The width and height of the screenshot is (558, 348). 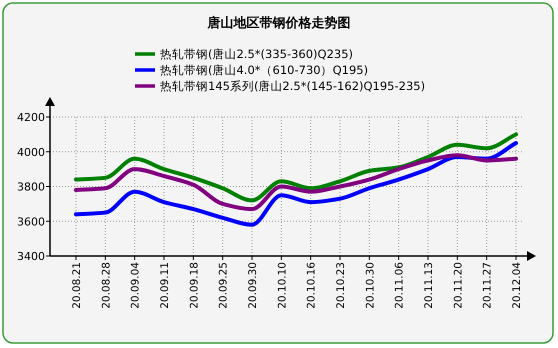 I want to click on y-tick-label: 3600, so click(x=31, y=221).